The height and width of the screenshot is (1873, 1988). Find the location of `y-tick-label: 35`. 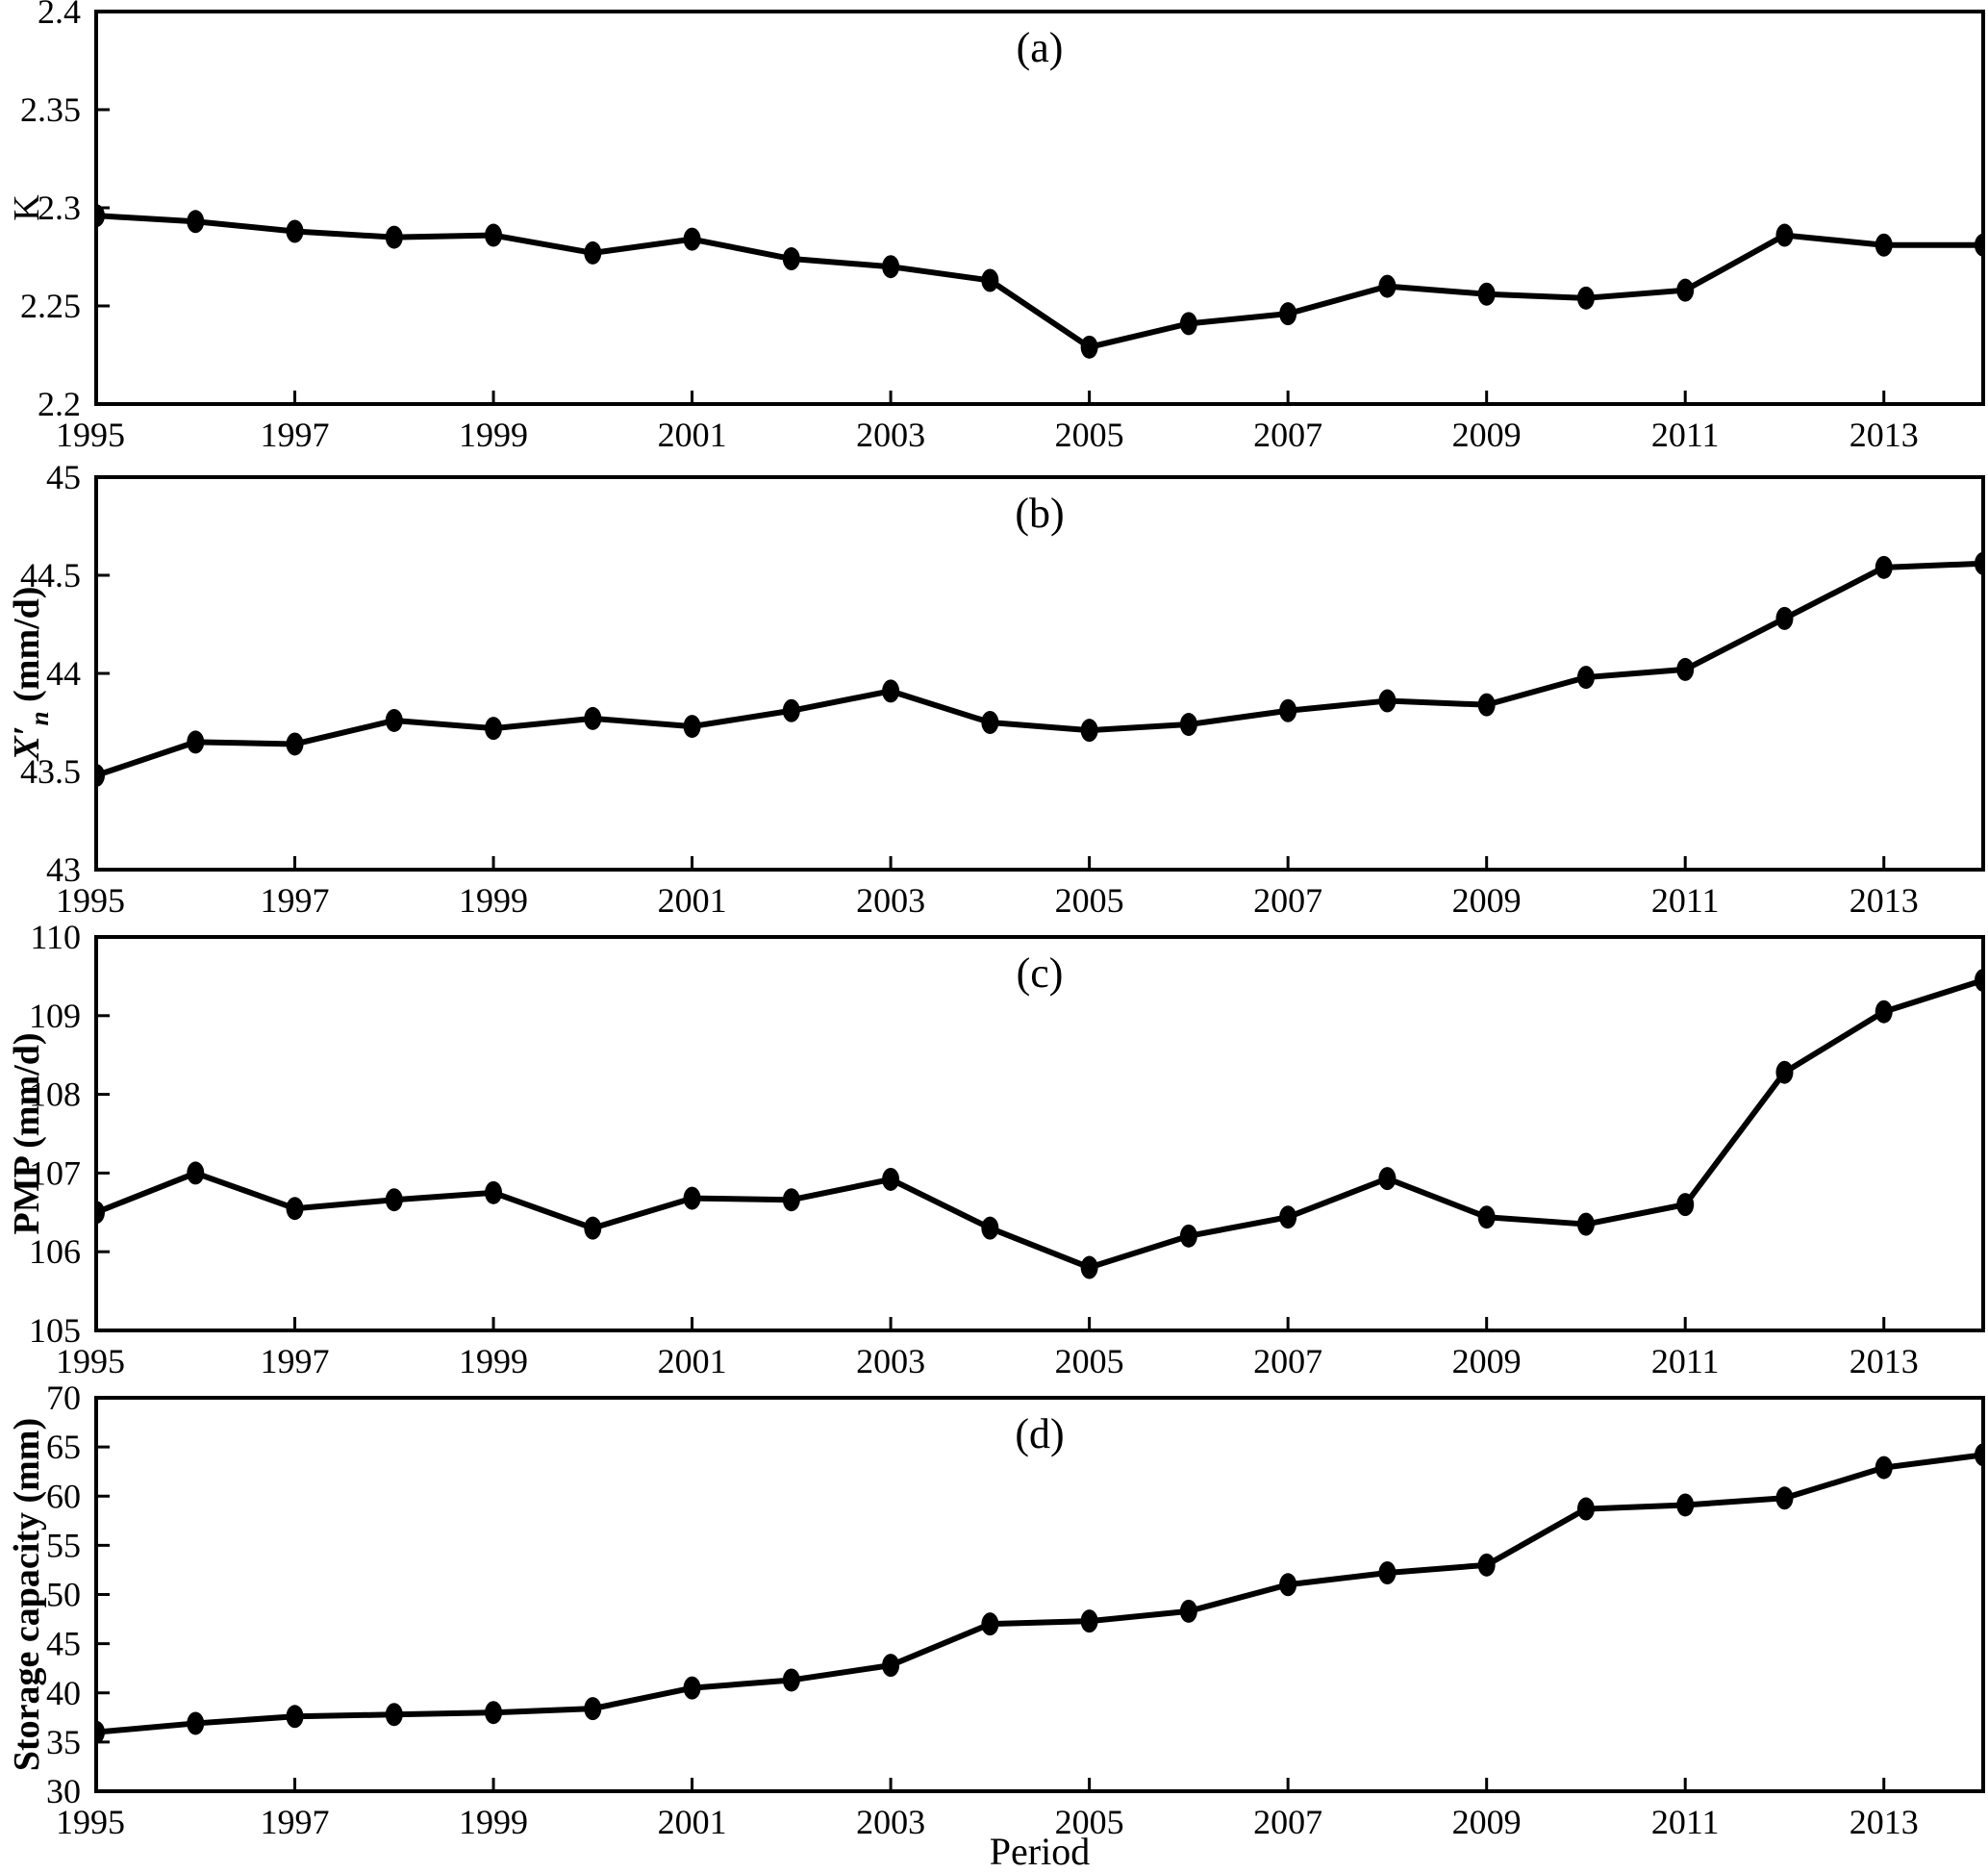

y-tick-label: 35 is located at coordinates (63, 1742).